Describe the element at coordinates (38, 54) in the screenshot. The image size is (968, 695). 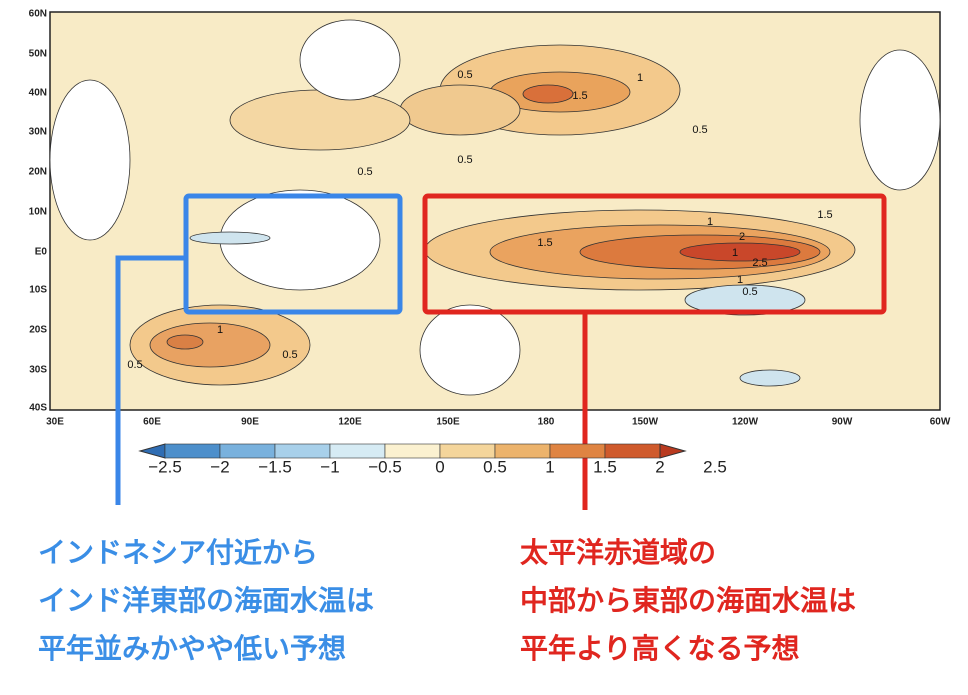
I see `lat-label: 50N` at that location.